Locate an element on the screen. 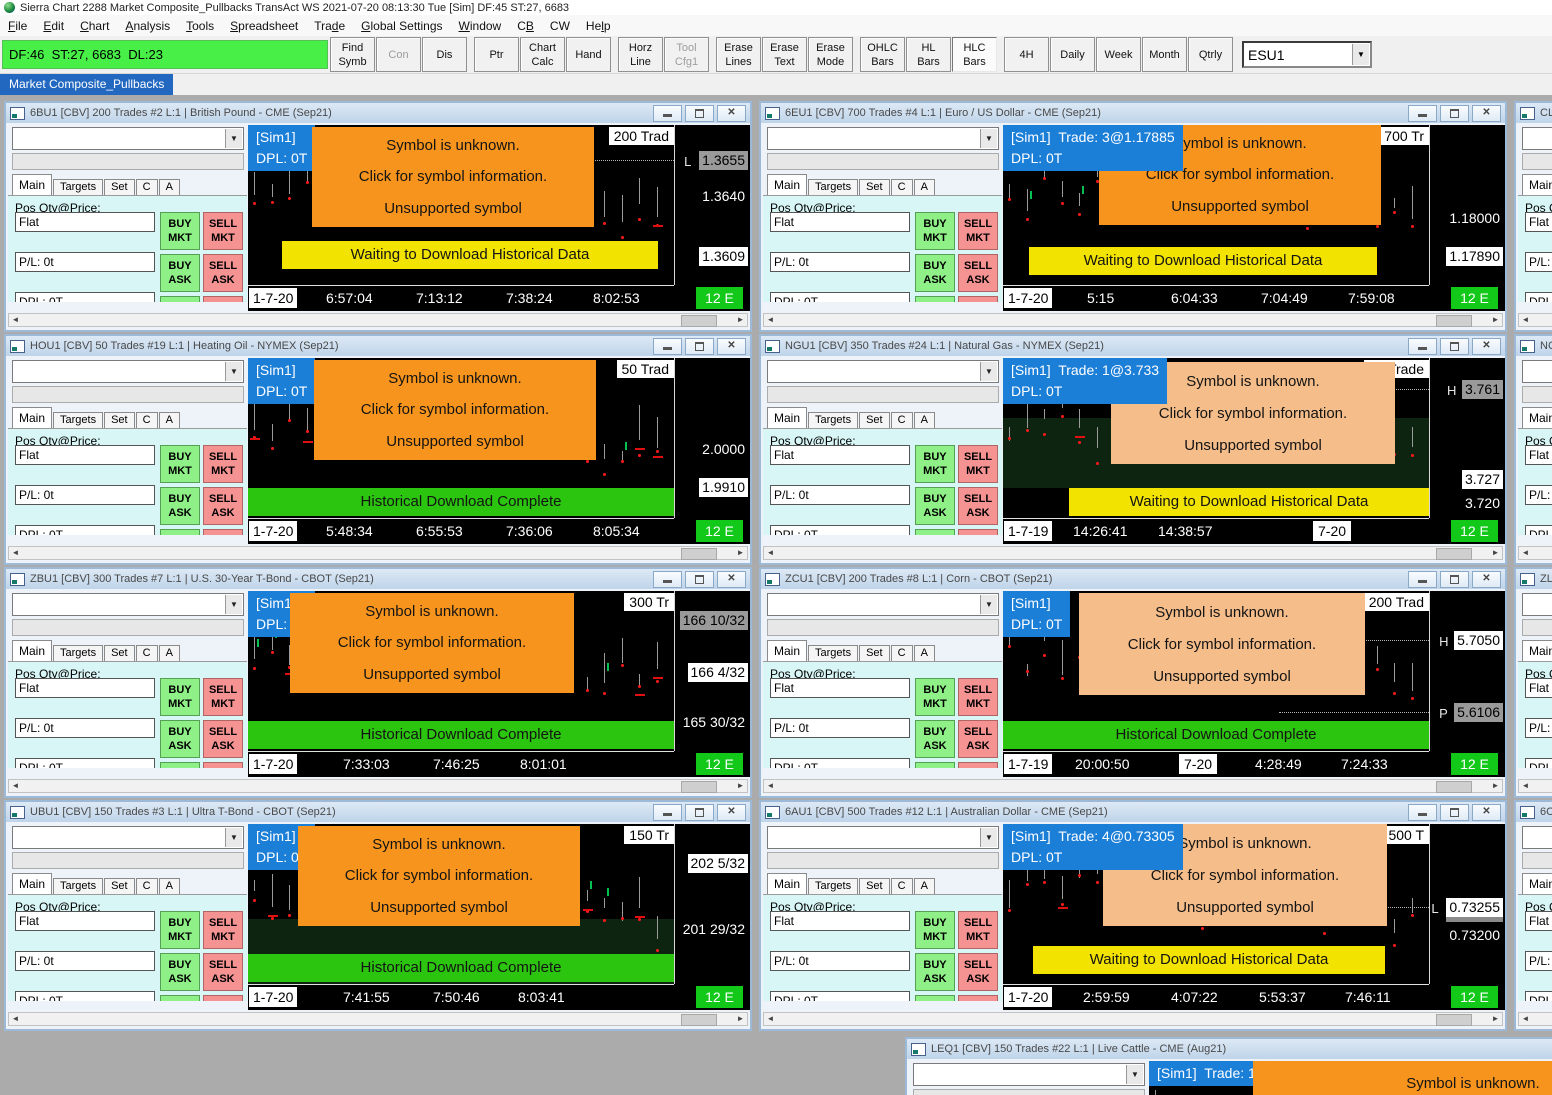 The height and width of the screenshot is (1095, 1552). time-axis: 1-7-20 5:48:34 6:55:53 7:36:06 8:05:34 12 E is located at coordinates (499, 531).